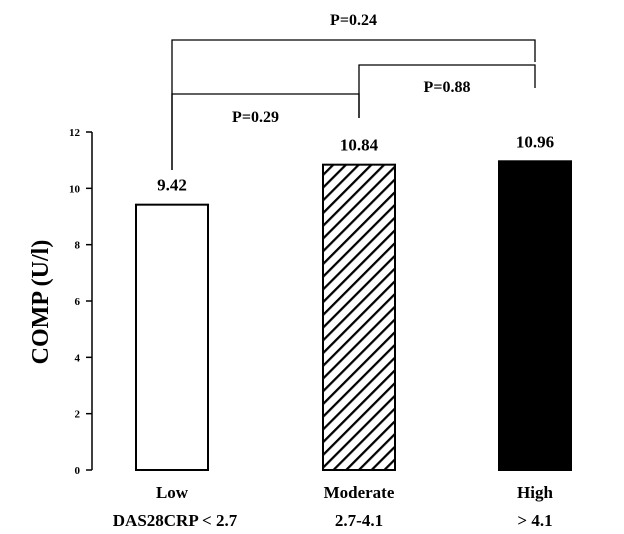 The image size is (624, 534). I want to click on y-axis: 0 2 4 6 8 10 12, so click(81, 302).